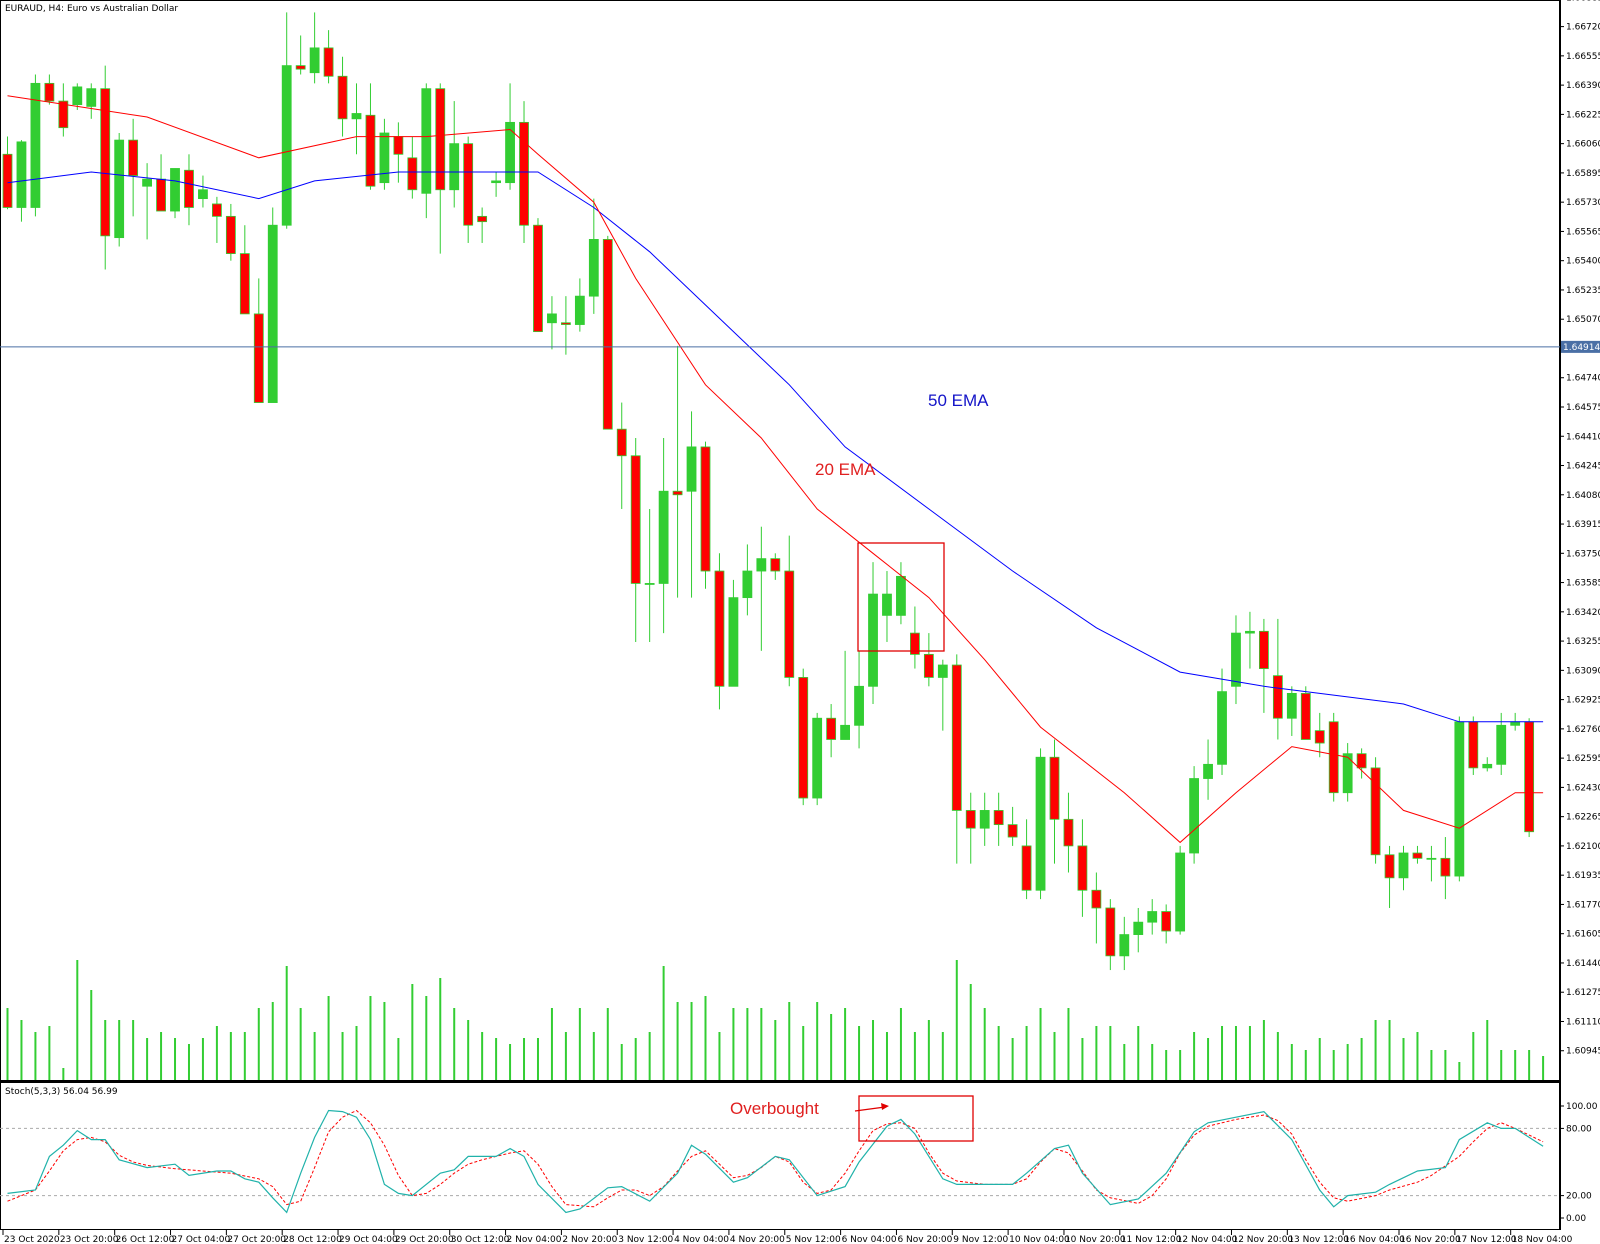 This screenshot has height=1244, width=1600. What do you see at coordinates (1039, 1239) in the screenshot?
I see `time-tick-label: 10 Nov 04:00` at bounding box center [1039, 1239].